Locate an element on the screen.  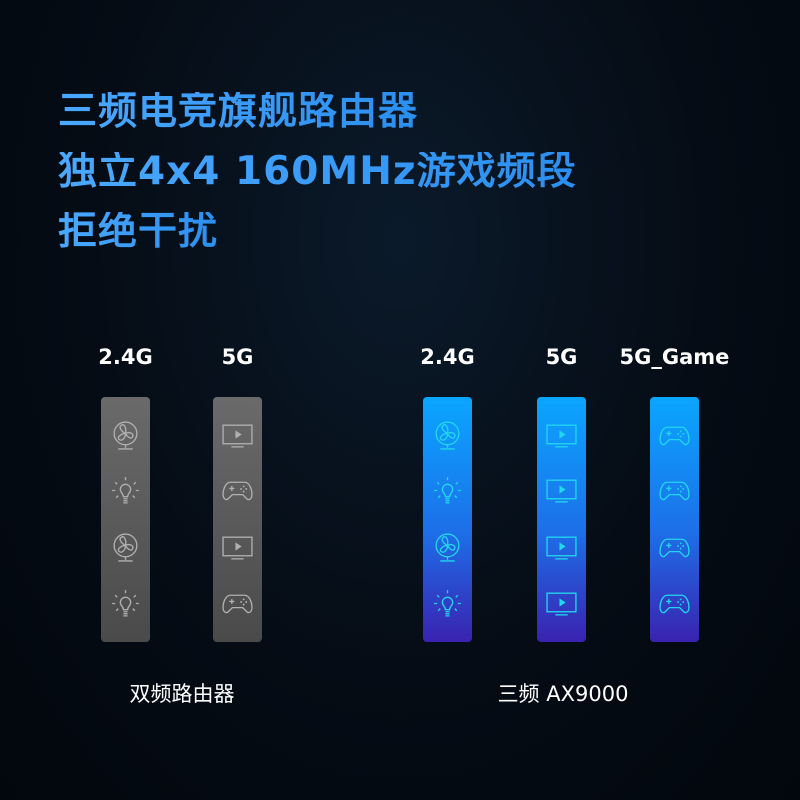
tri-band-caption: 三频 AX9000 is located at coordinates (563, 694).